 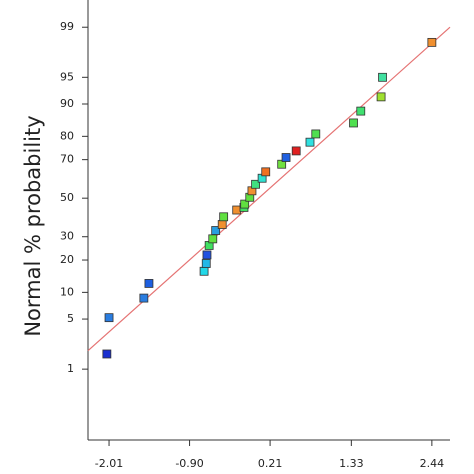 What do you see at coordinates (270, 463) in the screenshot?
I see `x-tick-label: 0.21` at bounding box center [270, 463].